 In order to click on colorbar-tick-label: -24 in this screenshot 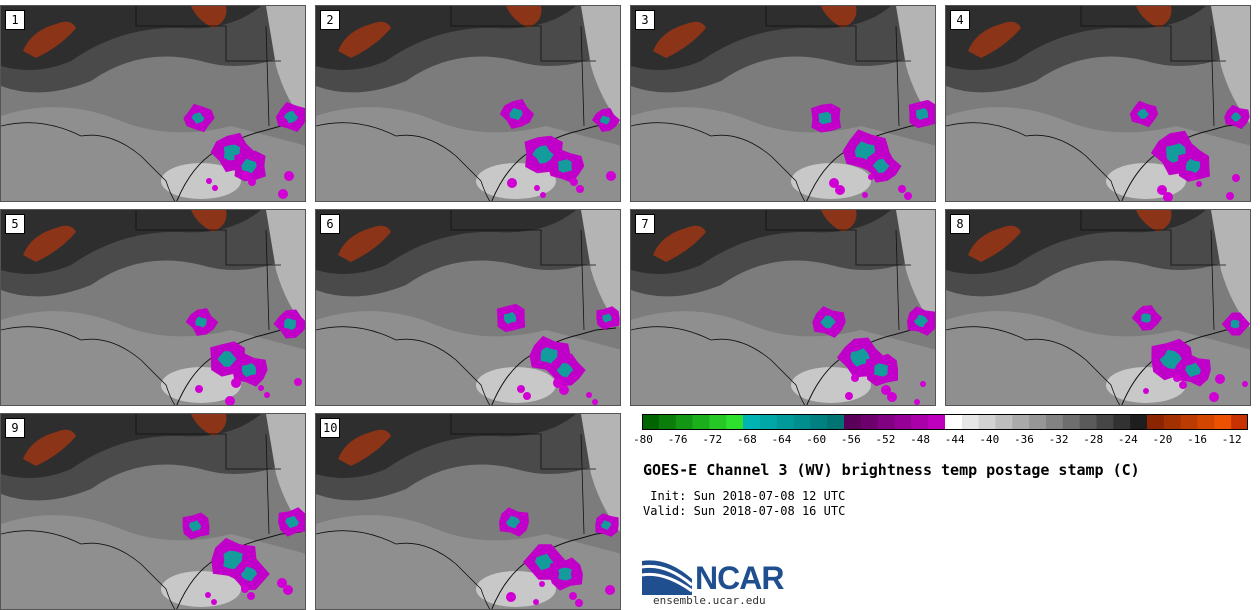, I will do `click(1127, 439)`.